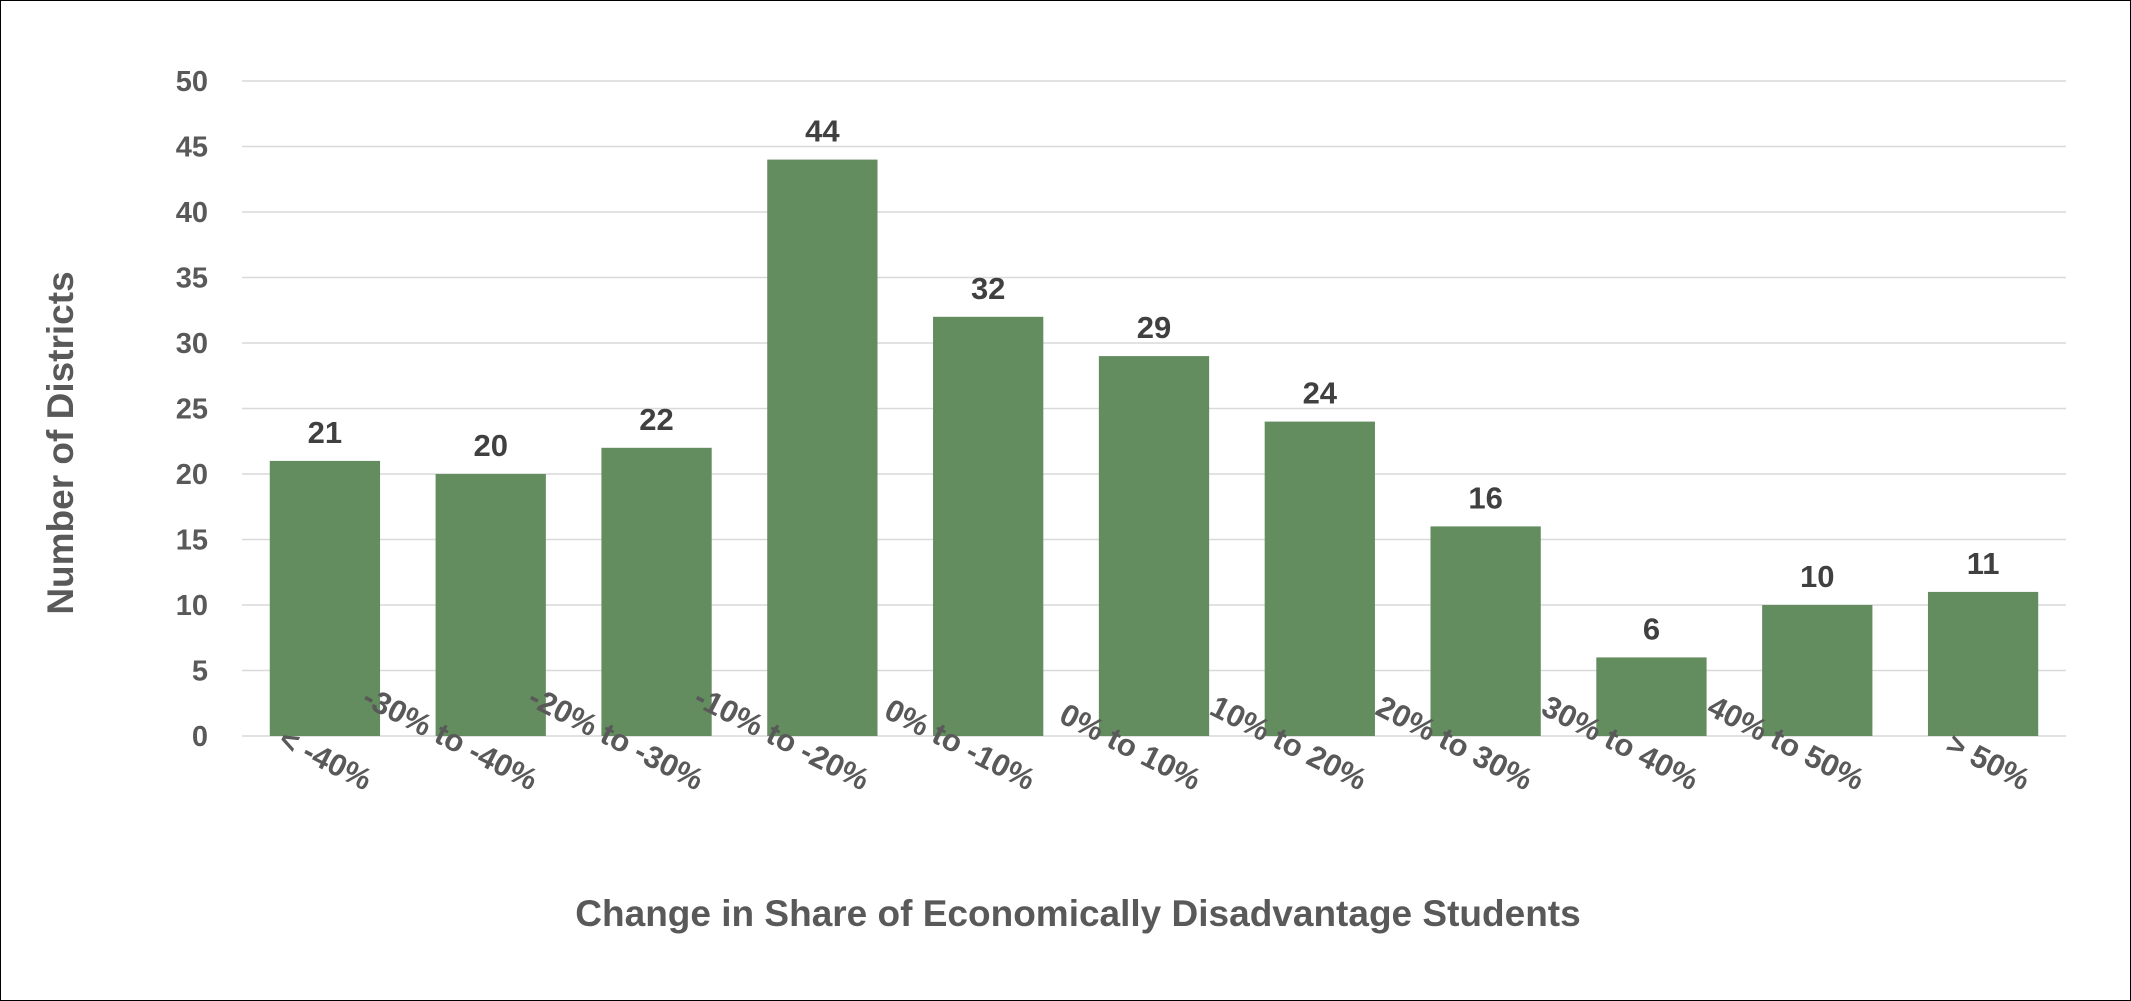 This screenshot has width=2131, height=1001. Describe the element at coordinates (1651, 628) in the screenshot. I see `data-label: 6` at that location.